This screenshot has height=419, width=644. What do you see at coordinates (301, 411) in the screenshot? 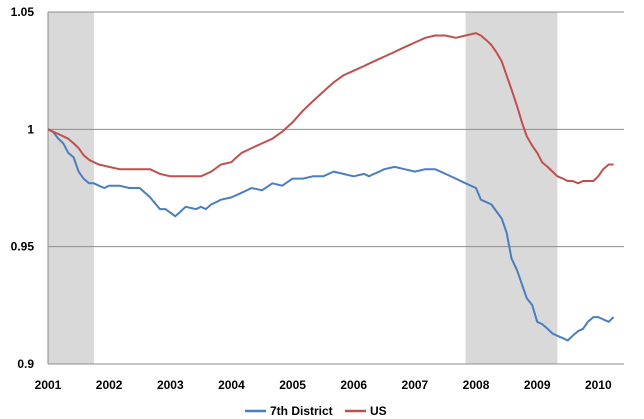
I see `legend-label-7th-district: 7th District` at bounding box center [301, 411].